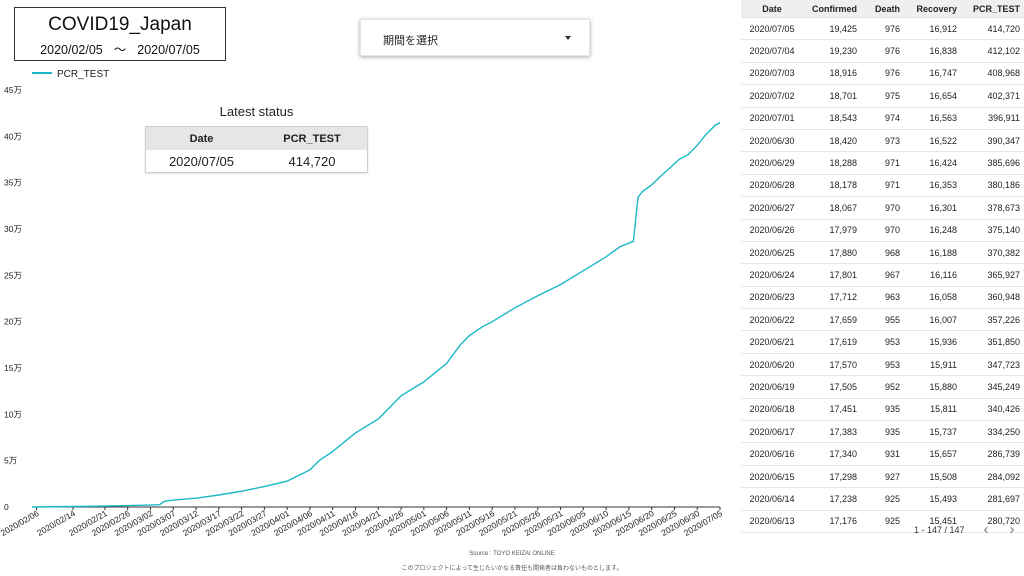 The image size is (1024, 576). I want to click on latest-status-row: 2020/07/05 414,720, so click(256, 161).